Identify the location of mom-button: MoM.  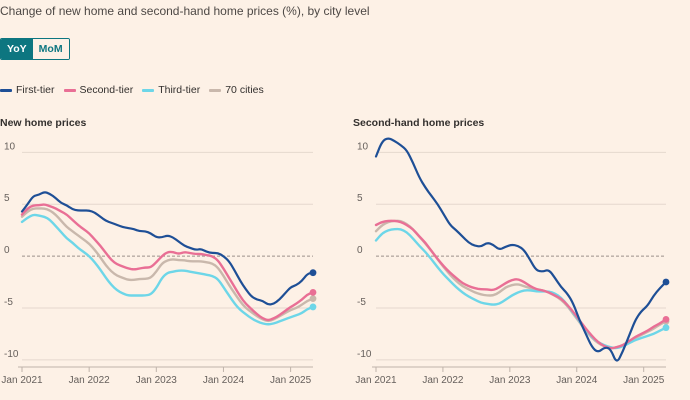
(50, 49).